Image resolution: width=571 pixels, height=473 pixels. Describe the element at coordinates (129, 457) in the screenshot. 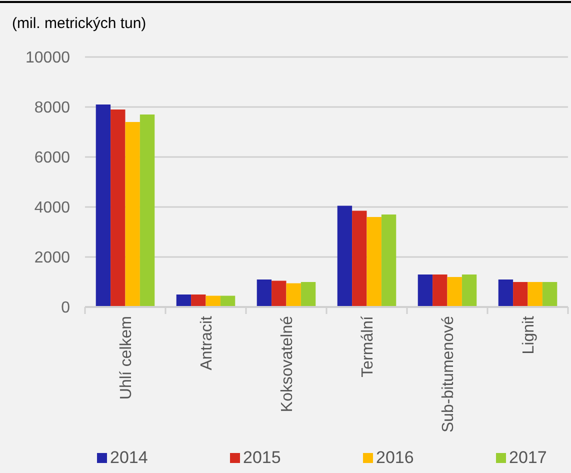

I see `legend-label: 2014` at that location.